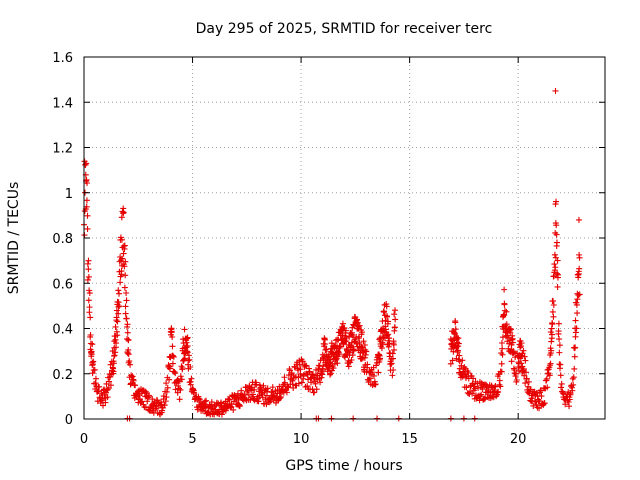 The image size is (640, 480). I want to click on y-tick-label: 1.4, so click(62, 103).